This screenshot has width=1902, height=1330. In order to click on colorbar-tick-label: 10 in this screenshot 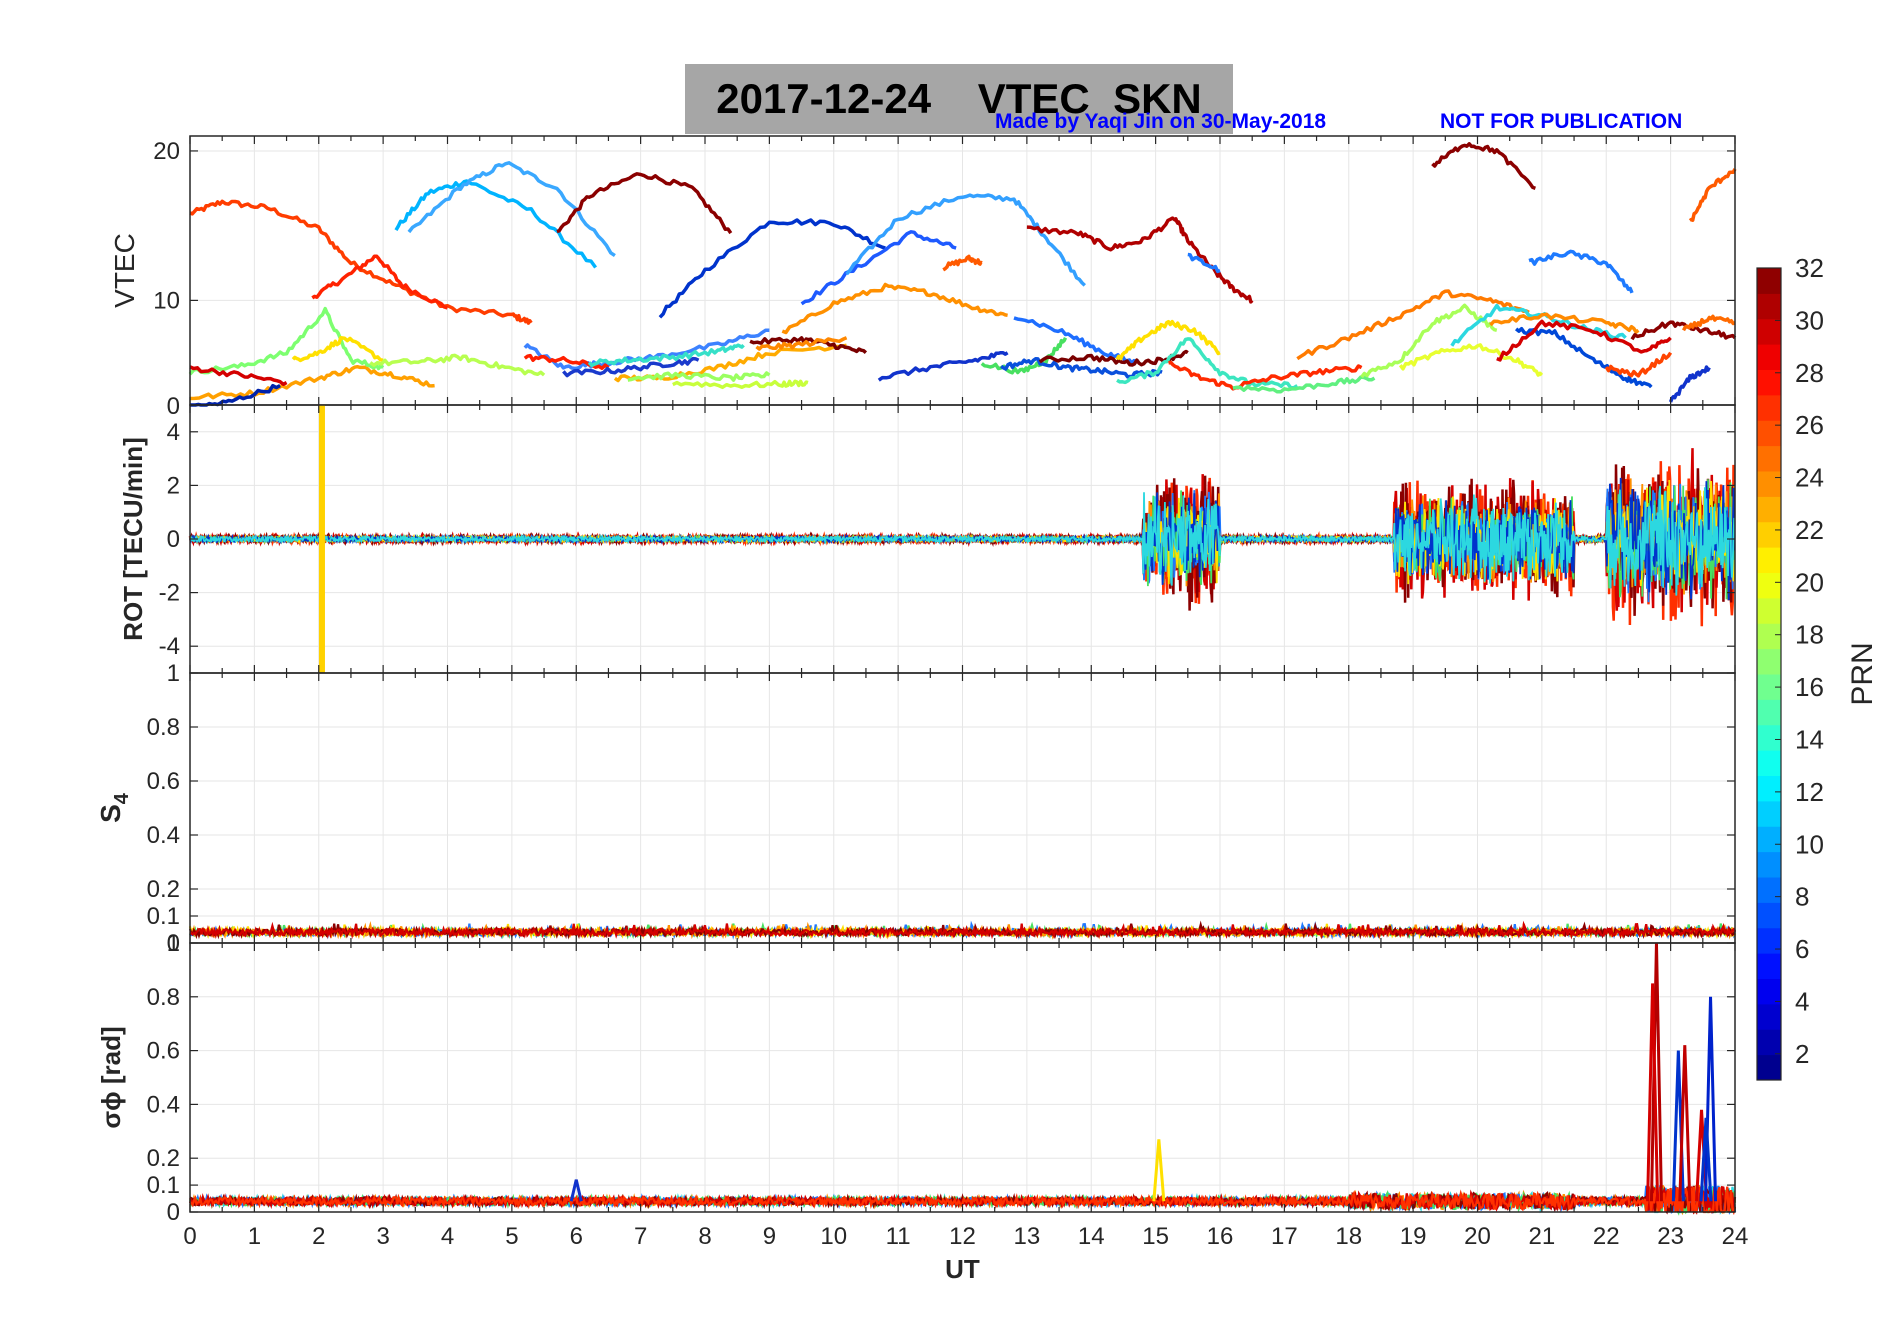, I will do `click(1809, 844)`.